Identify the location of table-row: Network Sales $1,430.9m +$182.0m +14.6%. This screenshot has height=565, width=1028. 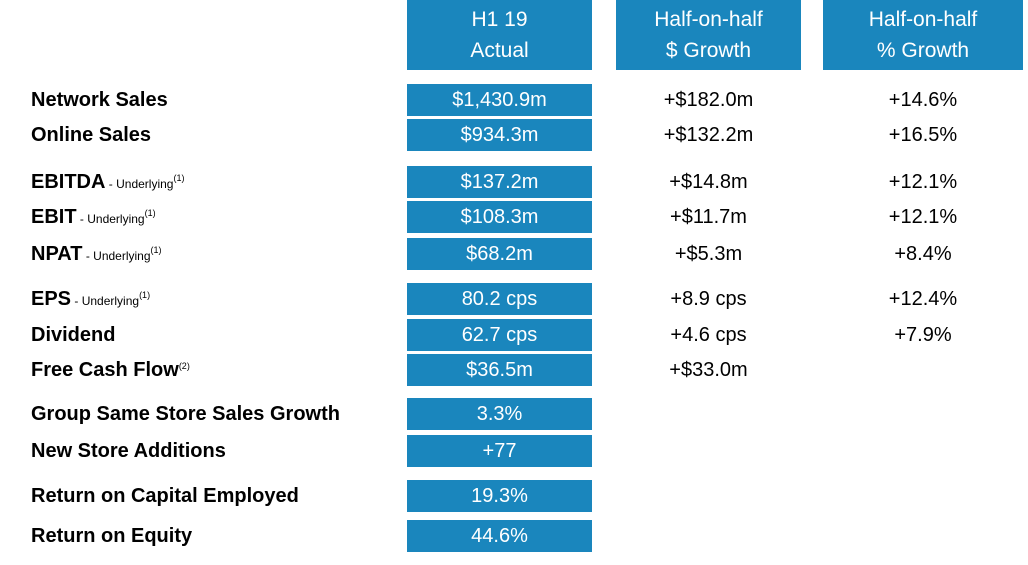
(514, 100).